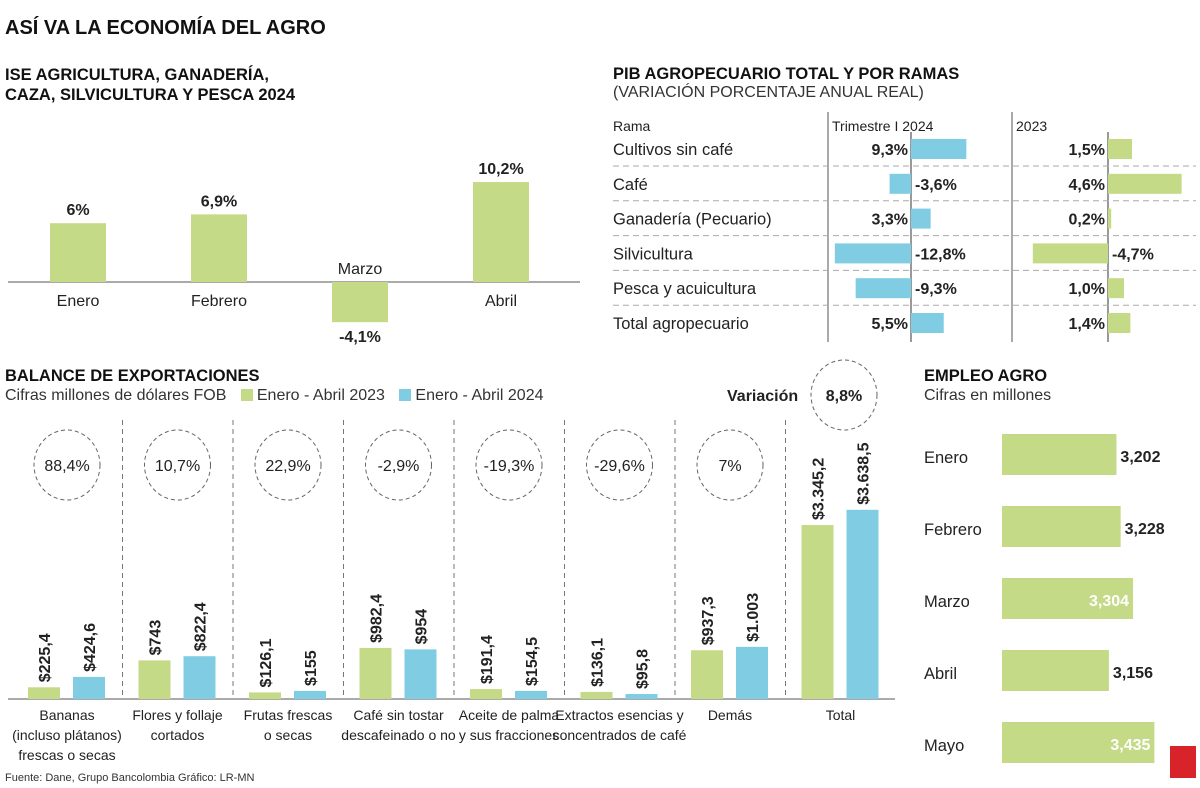 This screenshot has height=788, width=1200. Describe the element at coordinates (487, 659) in the screenshot. I see `exports-value-label: $191,4` at that location.